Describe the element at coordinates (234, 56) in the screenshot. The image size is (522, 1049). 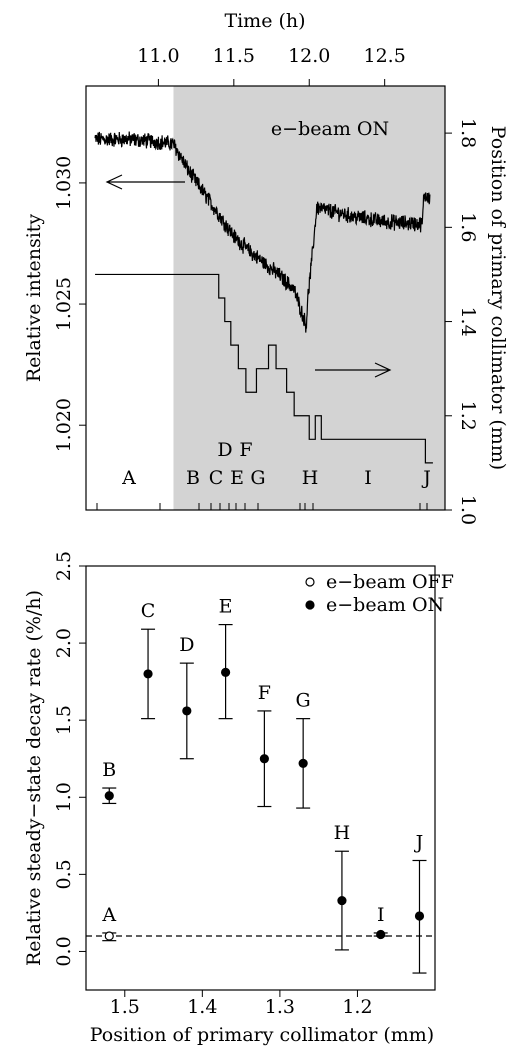
I see `time-tick-label: 11.5` at that location.